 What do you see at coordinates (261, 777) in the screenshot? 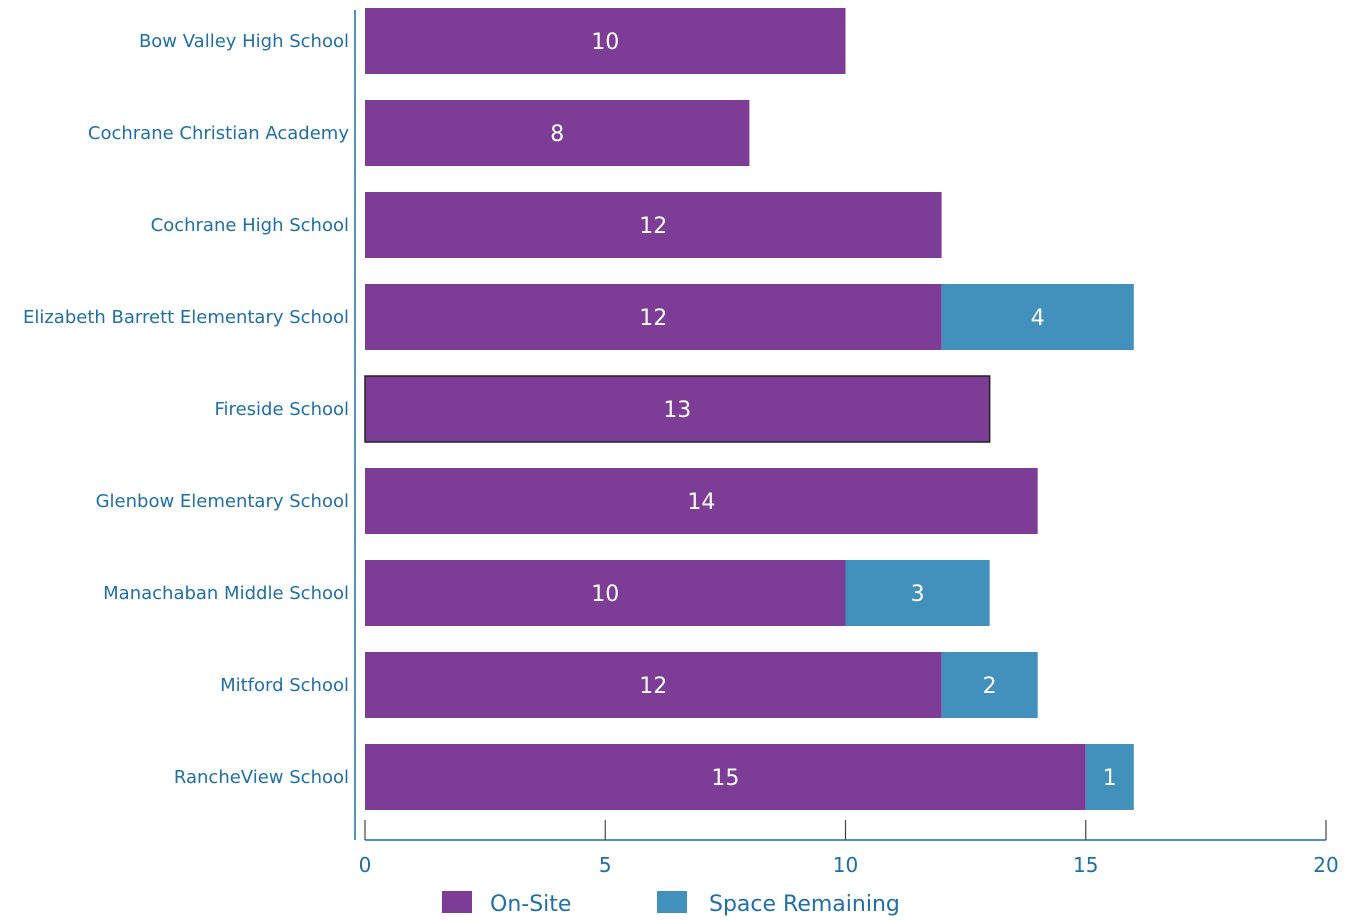
I see `category-label-rancheview-school: RancheView School` at bounding box center [261, 777].